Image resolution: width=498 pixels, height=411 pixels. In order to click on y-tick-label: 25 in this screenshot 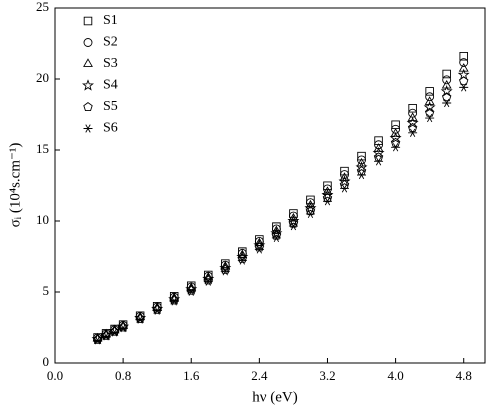, I will do `click(42, 7)`.